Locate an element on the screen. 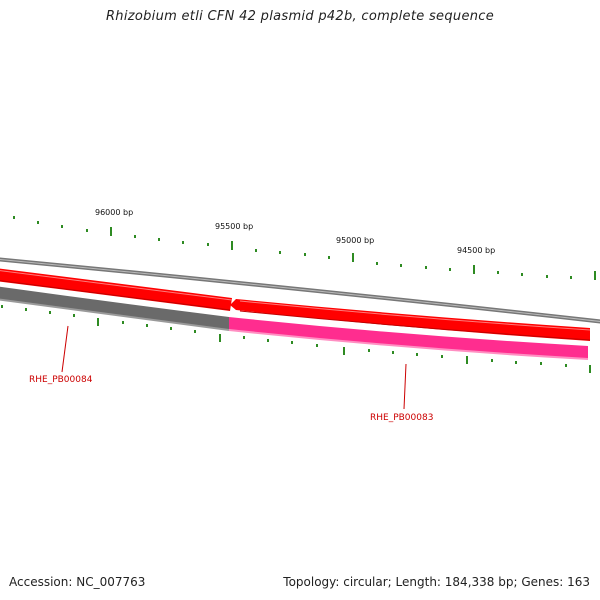 The width and height of the screenshot is (600, 600). cds-track is located at coordinates (295, 304).